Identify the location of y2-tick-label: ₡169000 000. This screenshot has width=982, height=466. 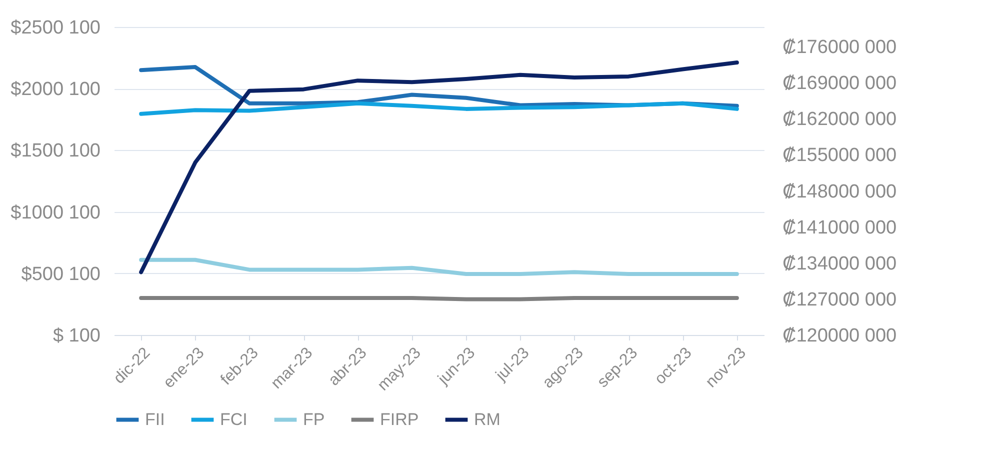
(839, 83).